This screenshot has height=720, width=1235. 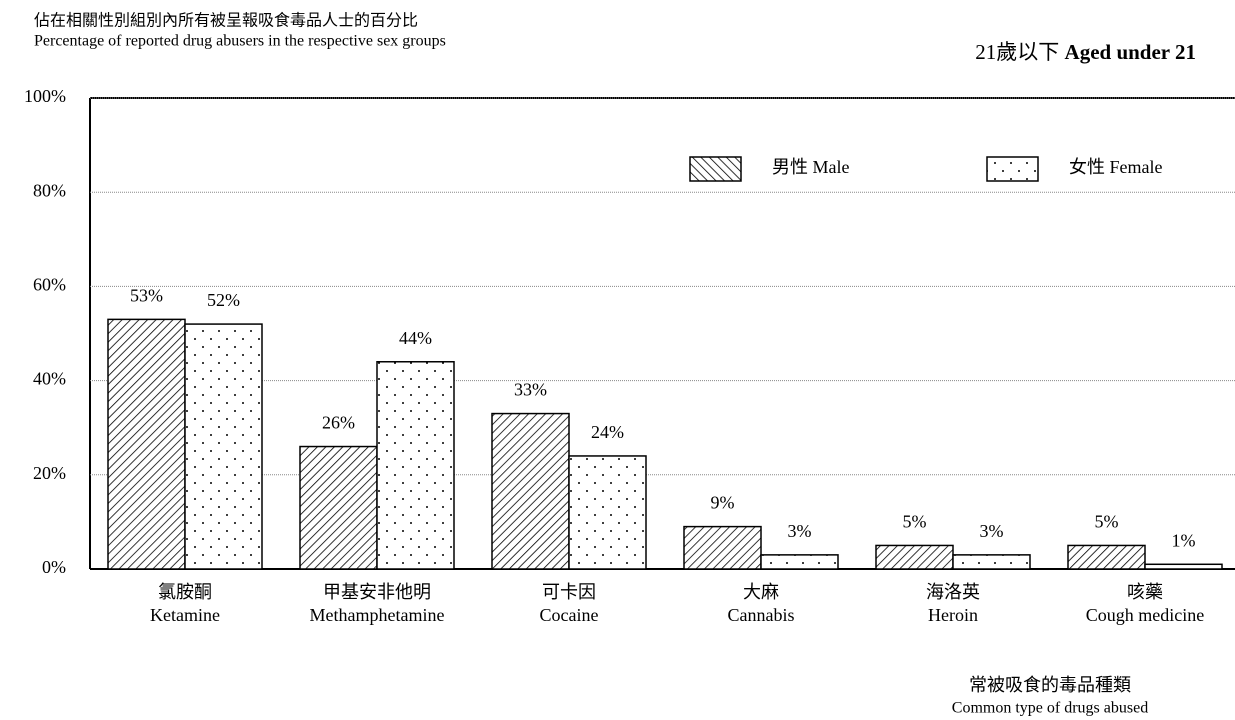 What do you see at coordinates (1115, 167) in the screenshot?
I see `legend-label: 女性 Female` at bounding box center [1115, 167].